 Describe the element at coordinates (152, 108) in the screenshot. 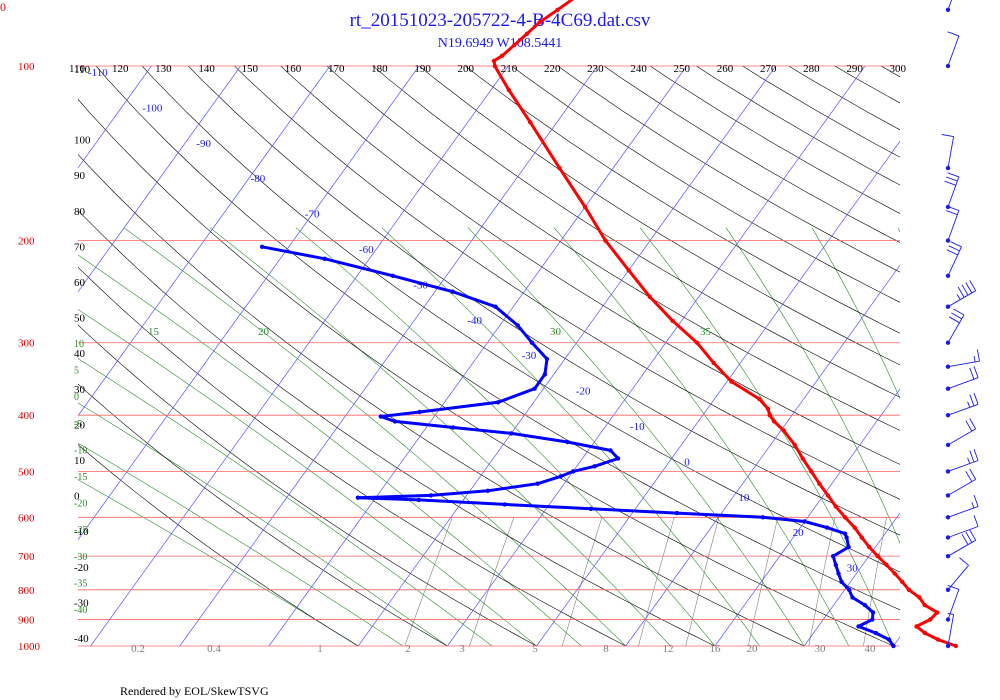

I see `isotherm-label: -100` at that location.